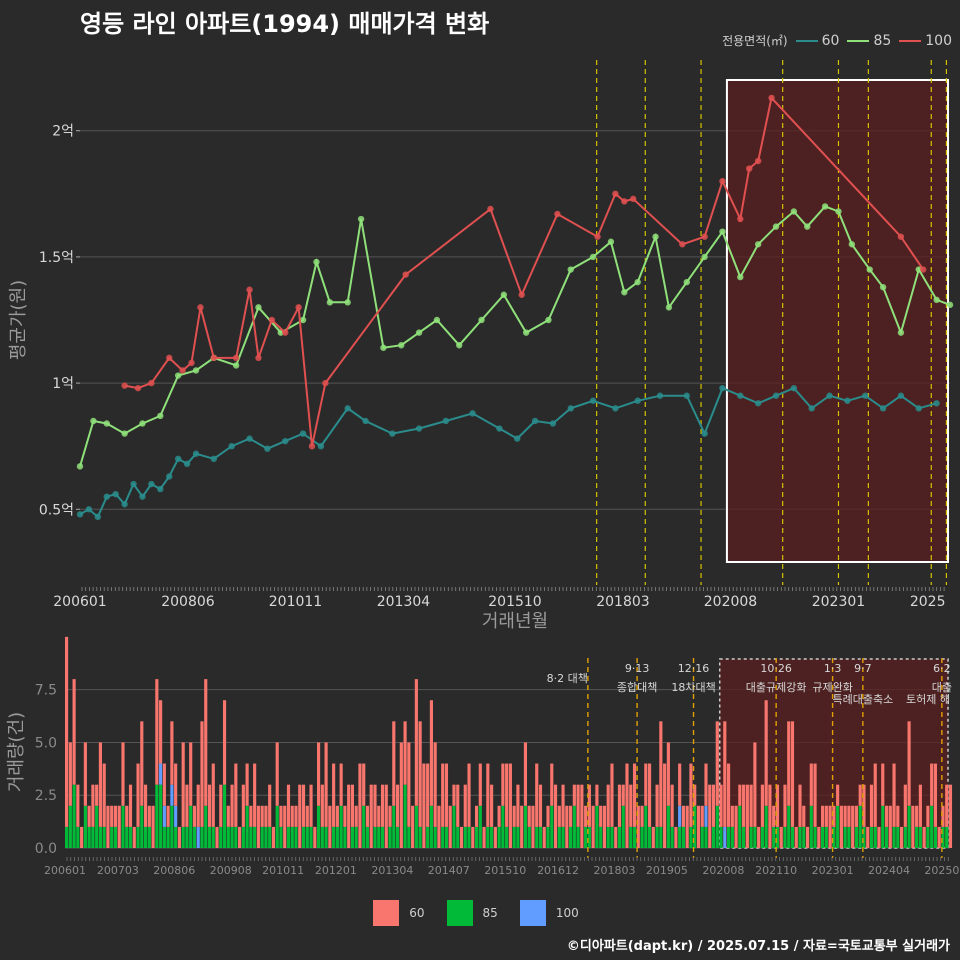 The height and width of the screenshot is (960, 960). I want to click on vol-x-tick-label: 200703, so click(118, 870).